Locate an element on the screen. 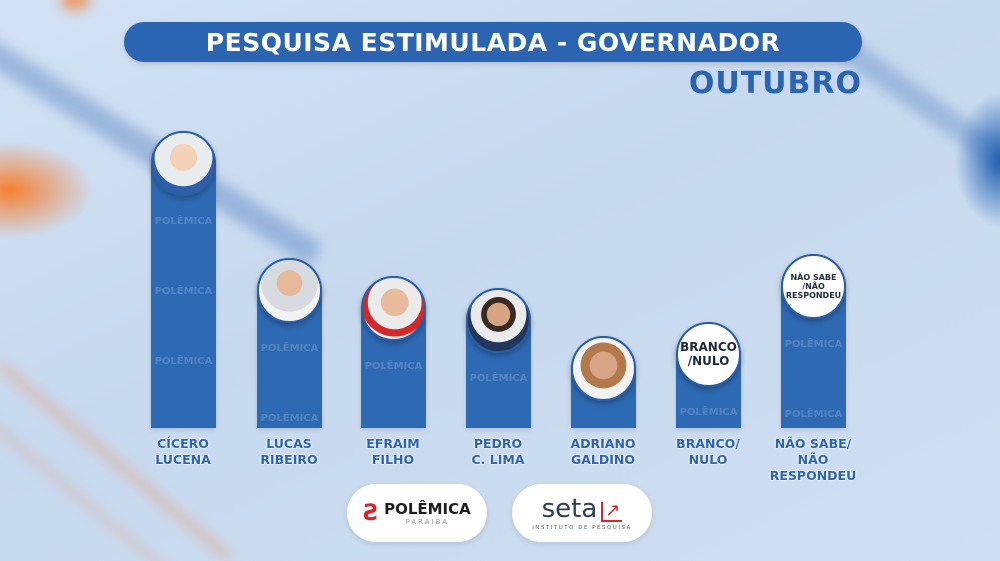 The width and height of the screenshot is (1000, 561). bar-label: BRANCO/NULO is located at coordinates (708, 452).